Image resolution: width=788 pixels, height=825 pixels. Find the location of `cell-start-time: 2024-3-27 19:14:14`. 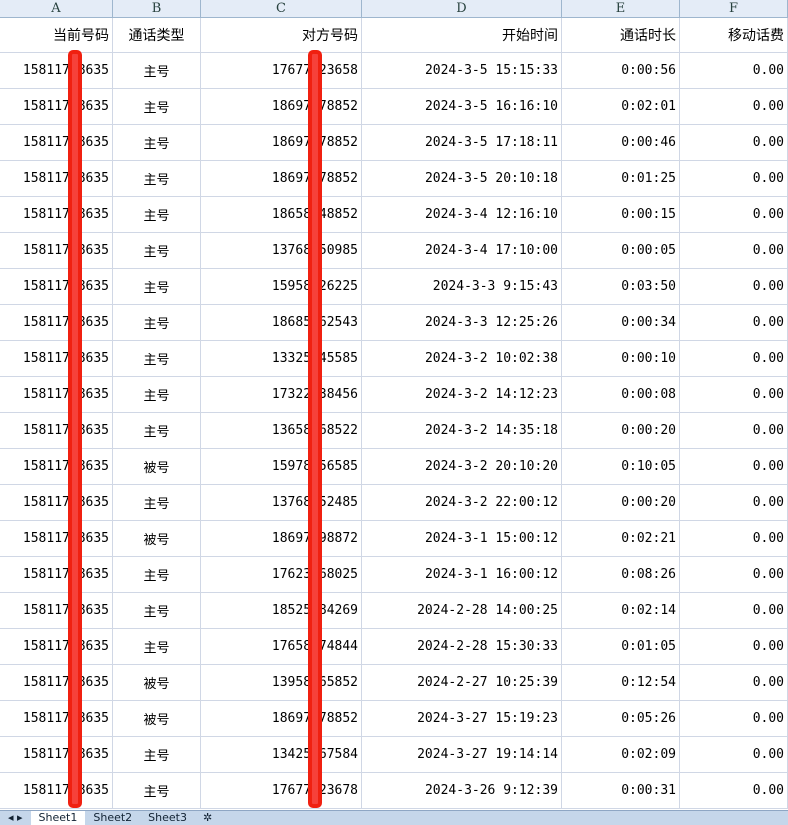

cell-start-time: 2024-3-27 19:14:14 is located at coordinates (462, 754).